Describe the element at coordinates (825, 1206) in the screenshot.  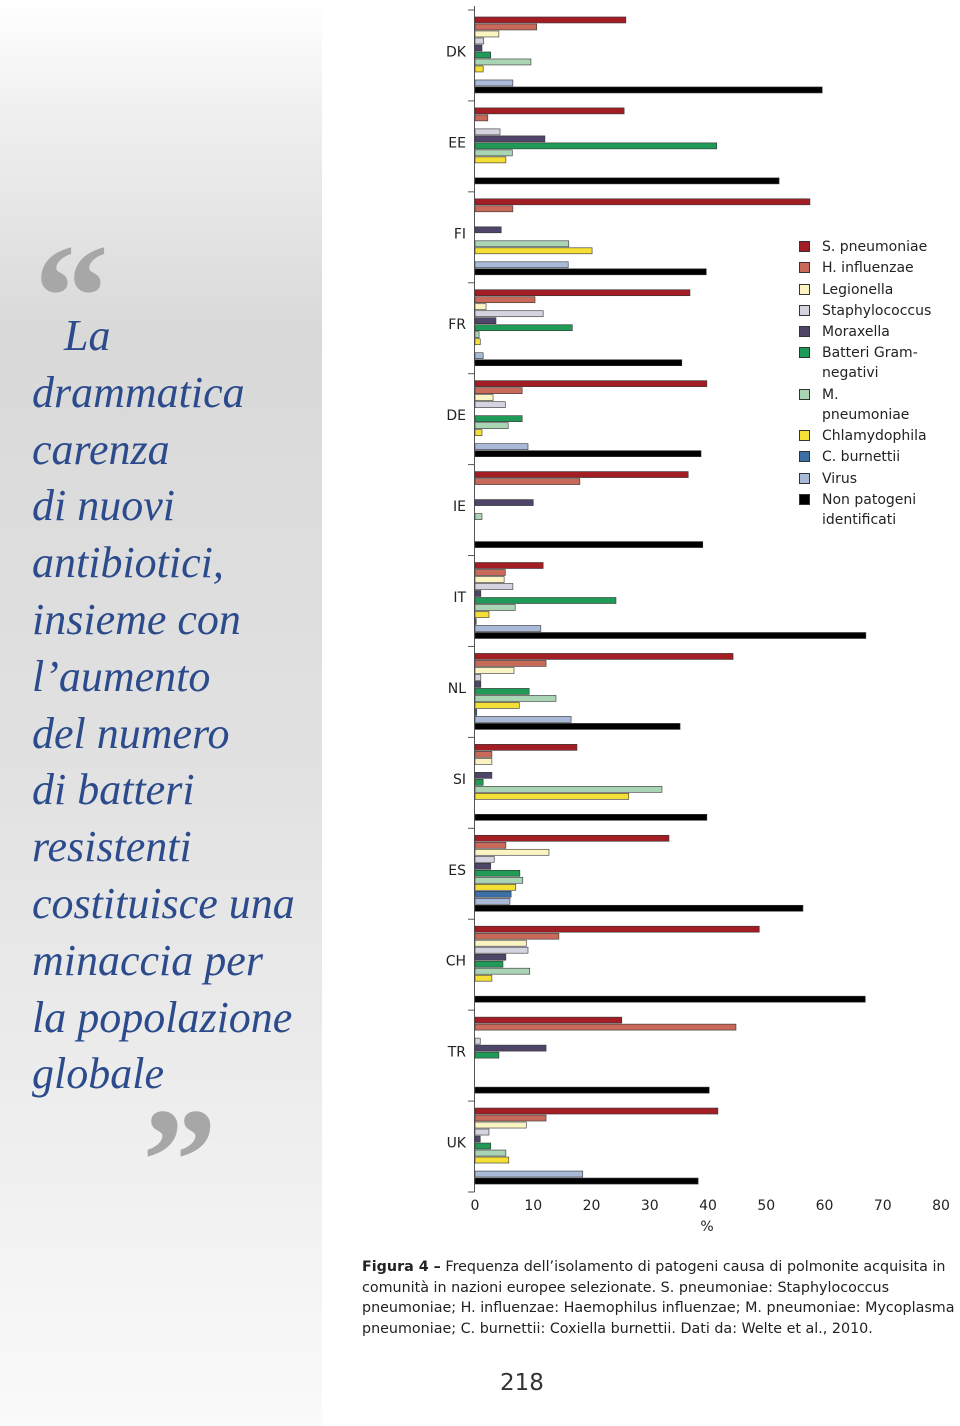
I see `x-tick-label: 60` at that location.